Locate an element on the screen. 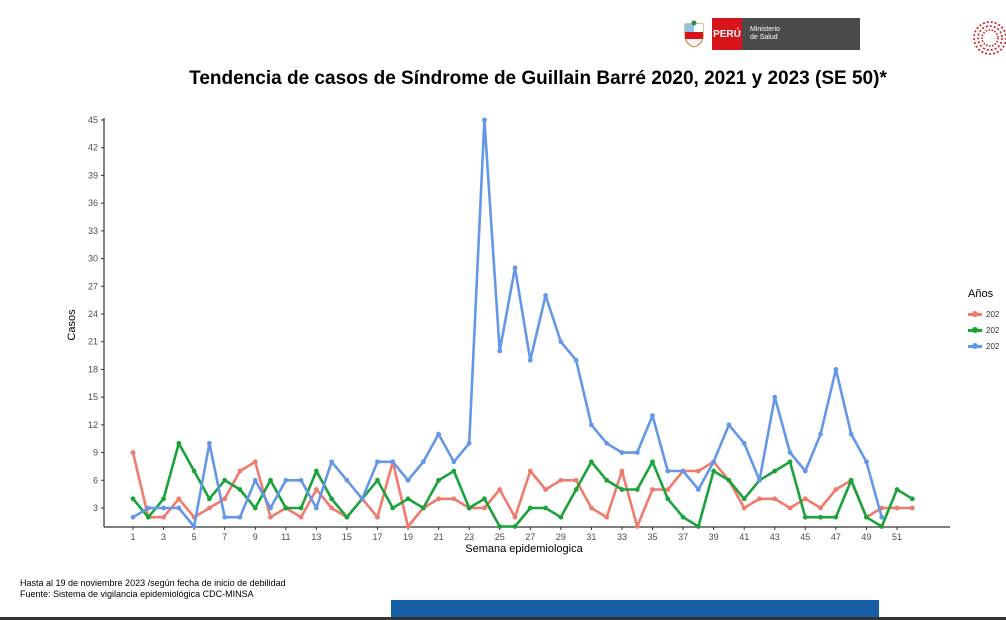  y-tick-label: 12 is located at coordinates (93, 425).